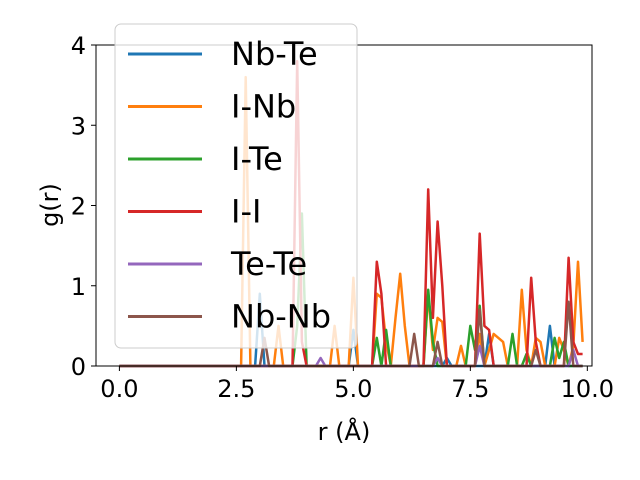  Describe the element at coordinates (78, 126) in the screenshot. I see `y-tick-label: 3` at that location.